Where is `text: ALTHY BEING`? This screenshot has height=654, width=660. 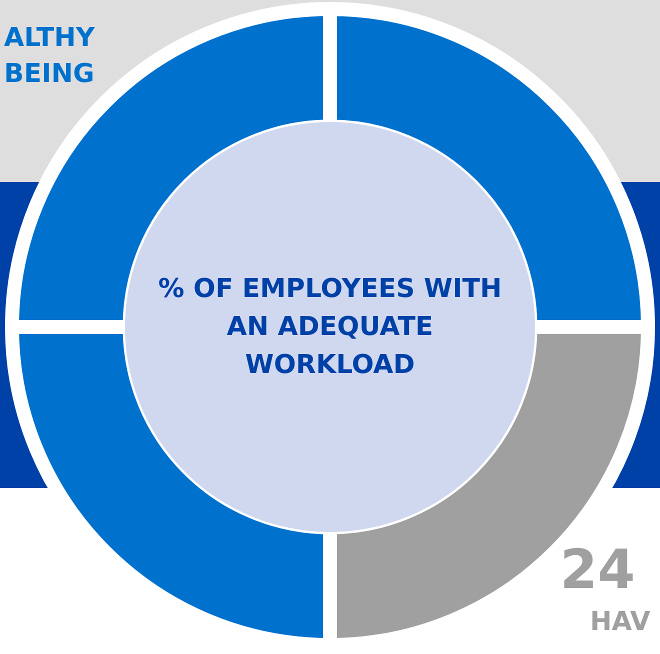 text: ALTHY BEING is located at coordinates (49, 56).